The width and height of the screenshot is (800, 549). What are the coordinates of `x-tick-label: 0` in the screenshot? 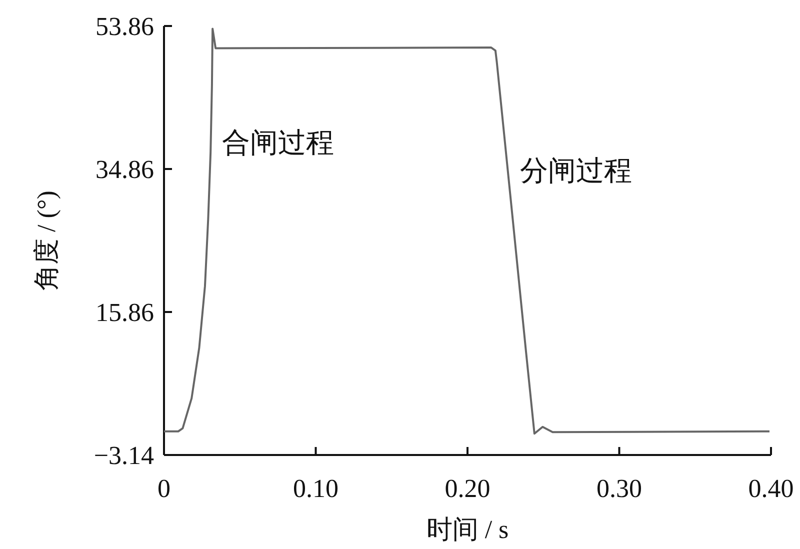 It's located at (164, 488).